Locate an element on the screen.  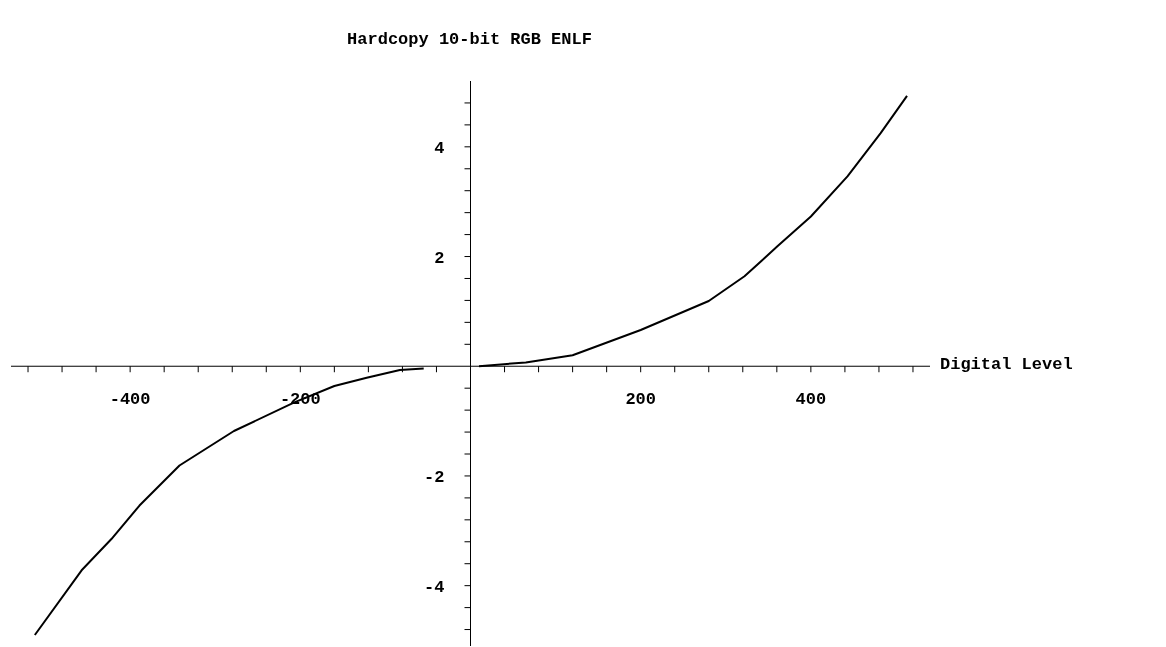
x-tick-label: 400 is located at coordinates (811, 400).